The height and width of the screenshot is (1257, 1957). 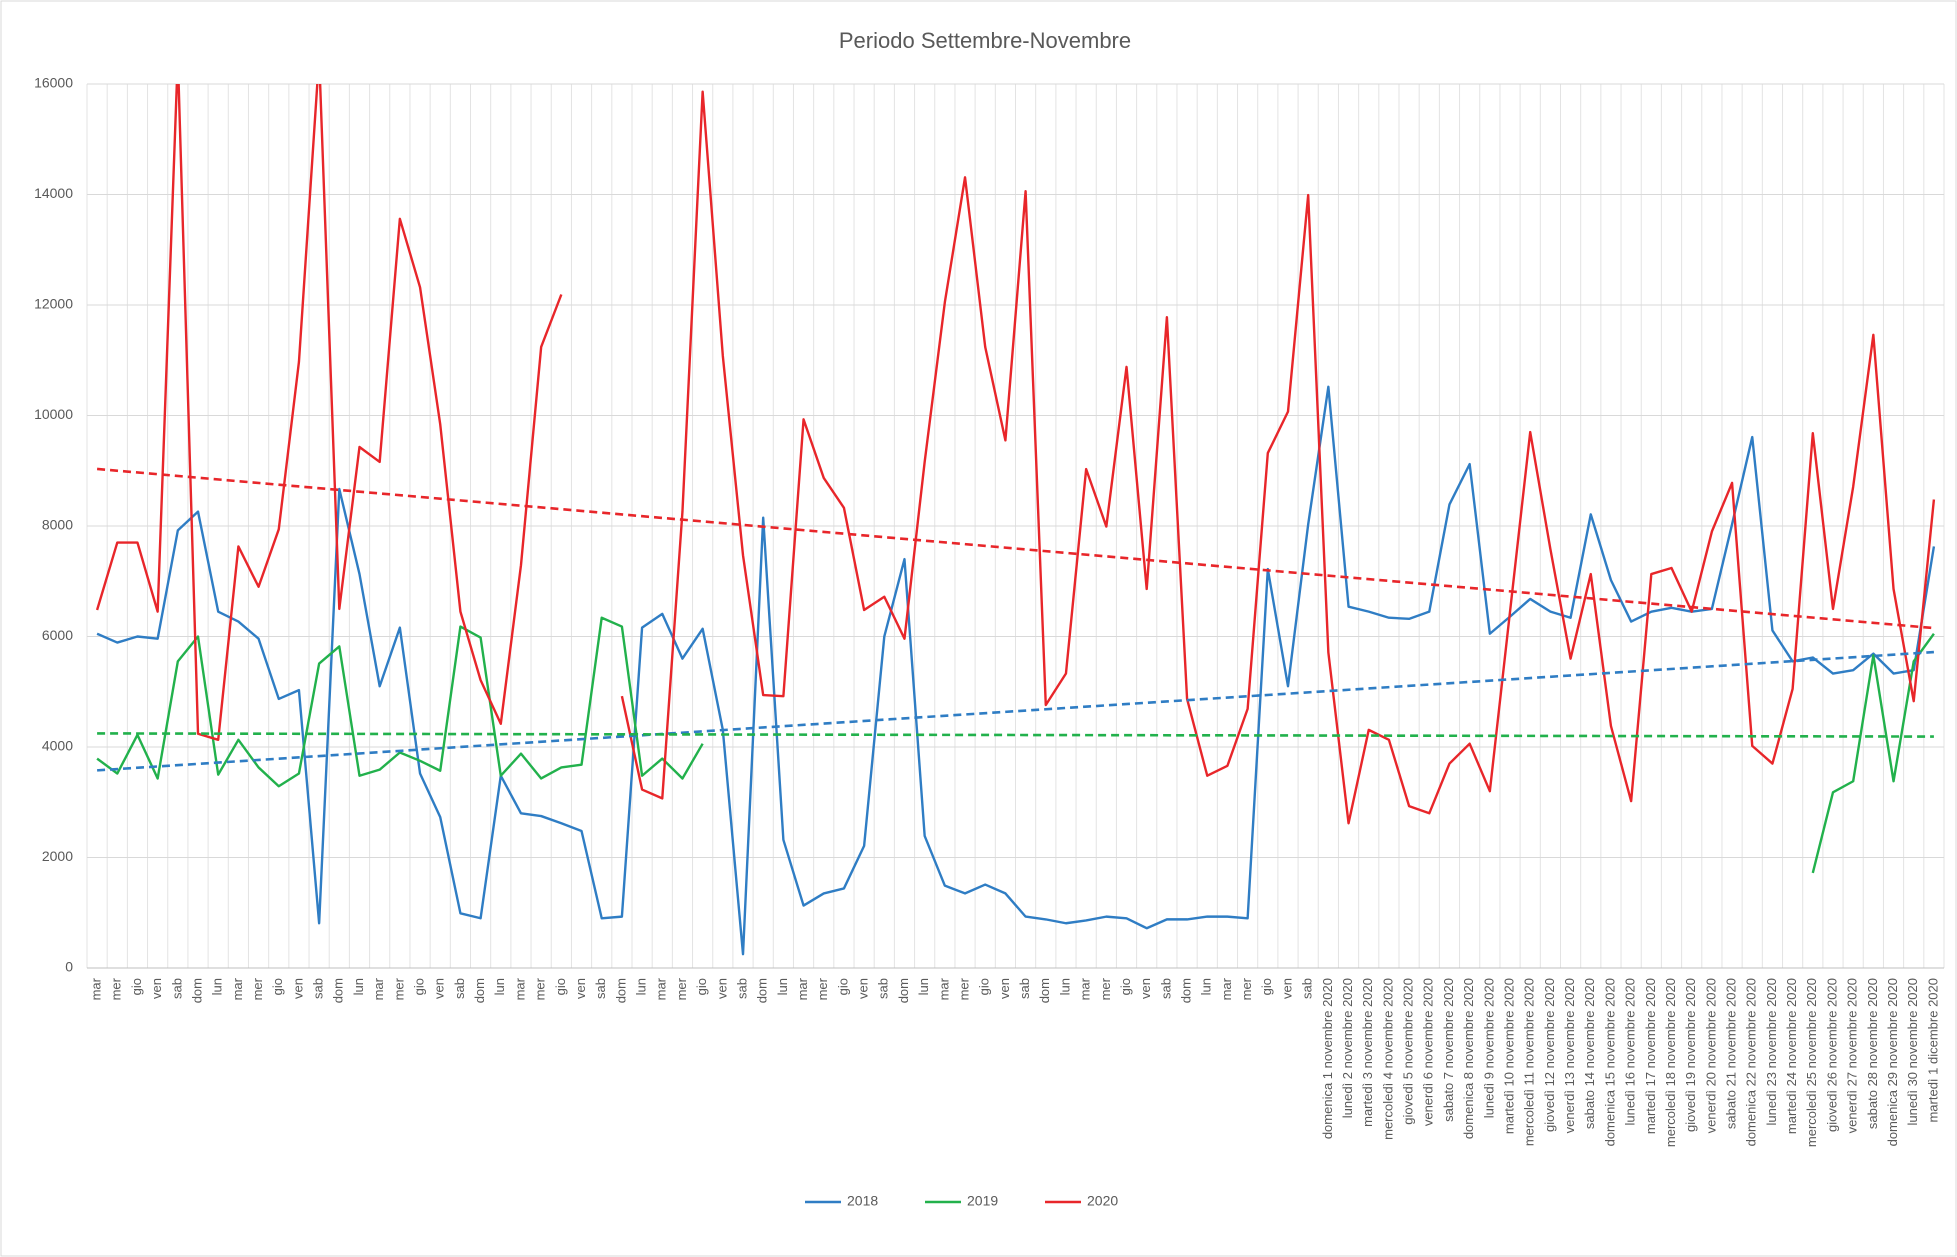 I want to click on x-tick-label: mercoledì 4 novembre 2020, so click(x=1387, y=1059).